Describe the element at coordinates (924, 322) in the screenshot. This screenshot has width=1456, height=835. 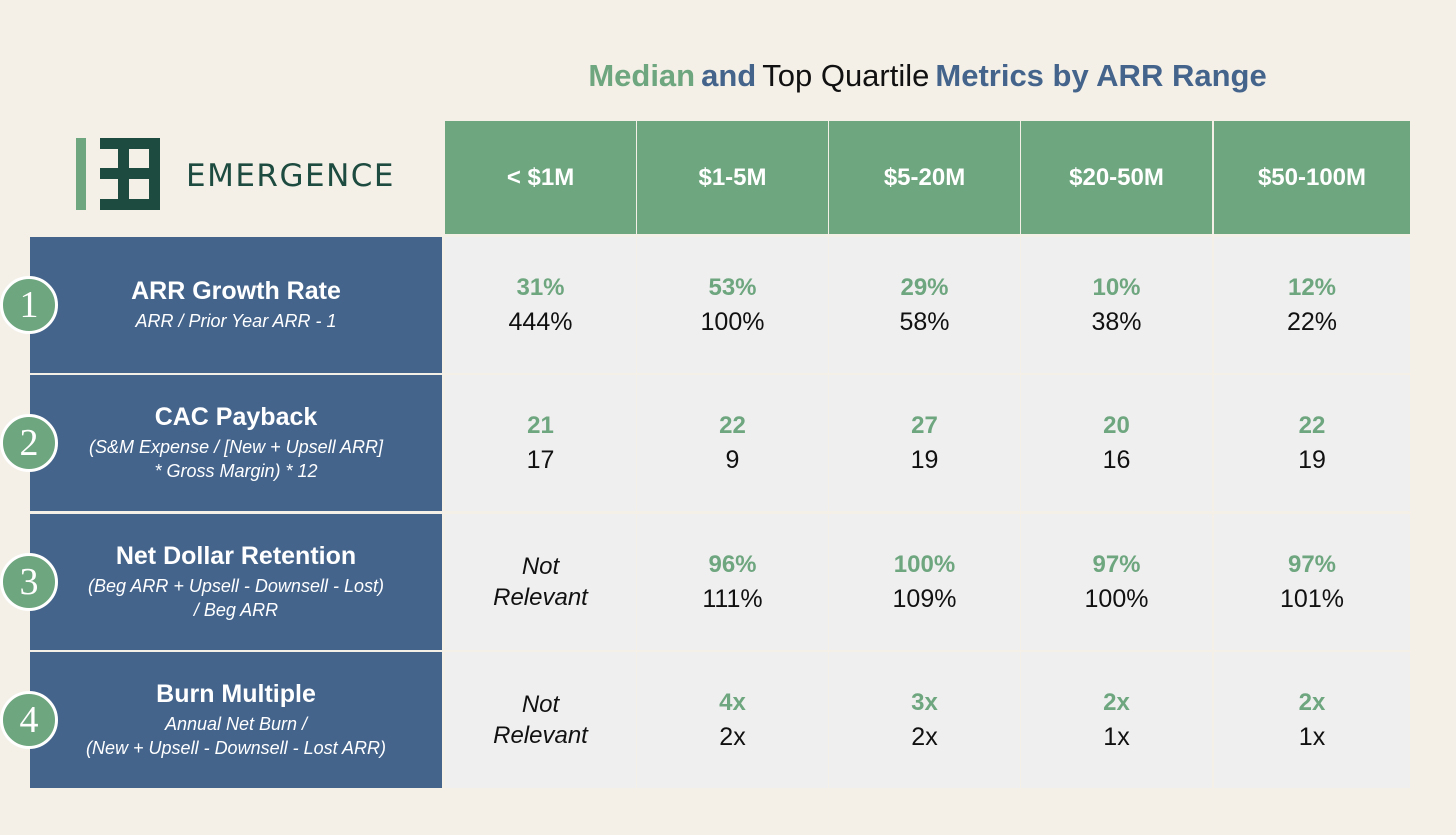
I see `top-quartile-value: 58%` at that location.